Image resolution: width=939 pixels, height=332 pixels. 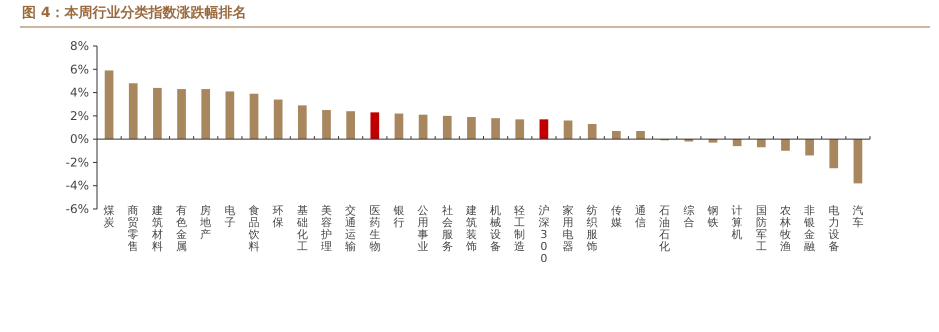 What do you see at coordinates (423, 228) in the screenshot?
I see `x-tick-label: 公用事业` at bounding box center [423, 228].